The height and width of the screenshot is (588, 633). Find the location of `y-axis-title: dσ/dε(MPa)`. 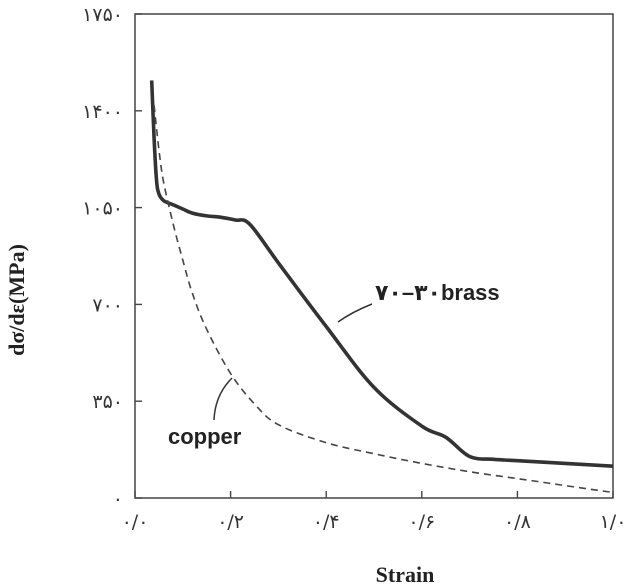

y-axis-title: dσ/dε(MPa) is located at coordinates (16, 300).